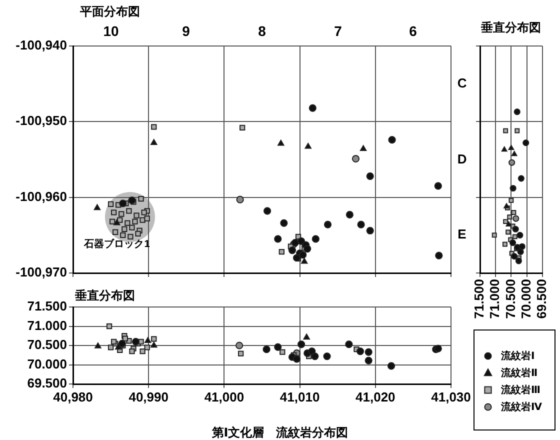  What do you see at coordinates (451, 396) in the screenshot?
I see `x-tick-label: 41,030` at bounding box center [451, 396].